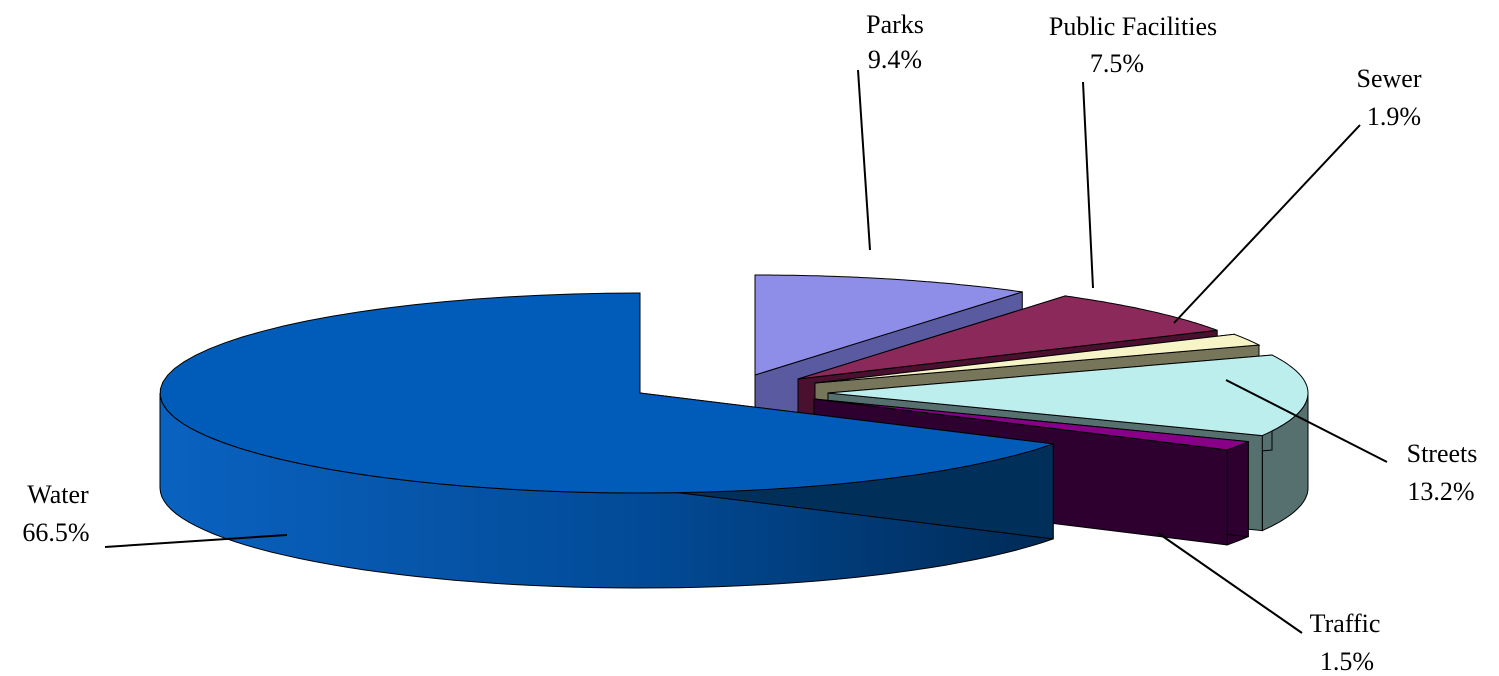 Image resolution: width=1499 pixels, height=676 pixels. I want to click on data-label-name-sewer: Sewer, so click(1389, 78).